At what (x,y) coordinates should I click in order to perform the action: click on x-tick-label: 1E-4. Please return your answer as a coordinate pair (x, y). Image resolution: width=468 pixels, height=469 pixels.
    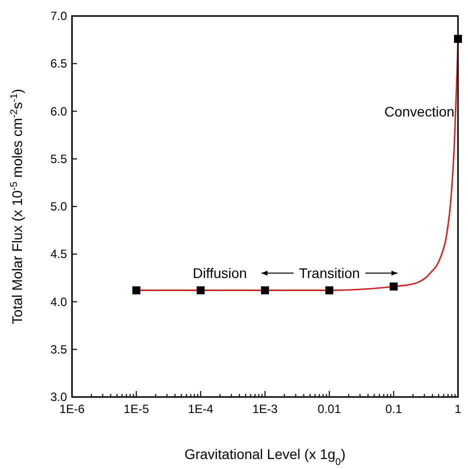
    Looking at the image, I should click on (201, 409).